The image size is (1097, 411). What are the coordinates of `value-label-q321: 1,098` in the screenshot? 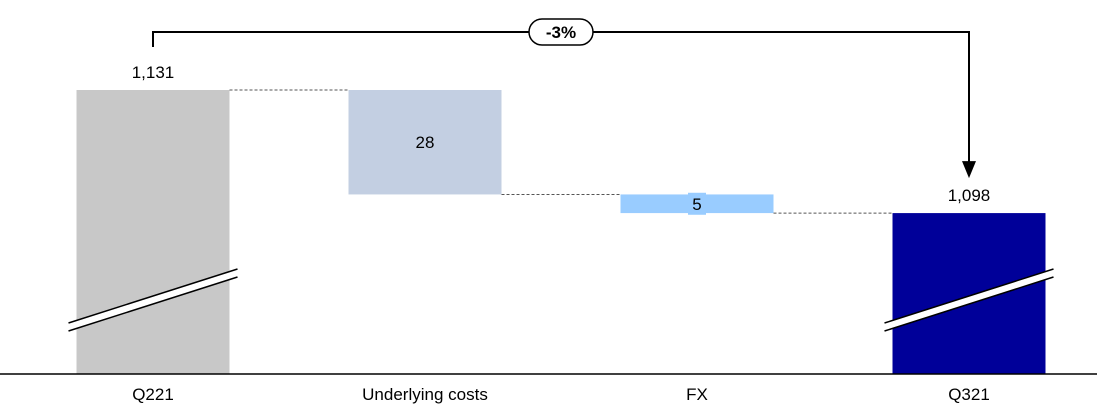 It's located at (969, 195).